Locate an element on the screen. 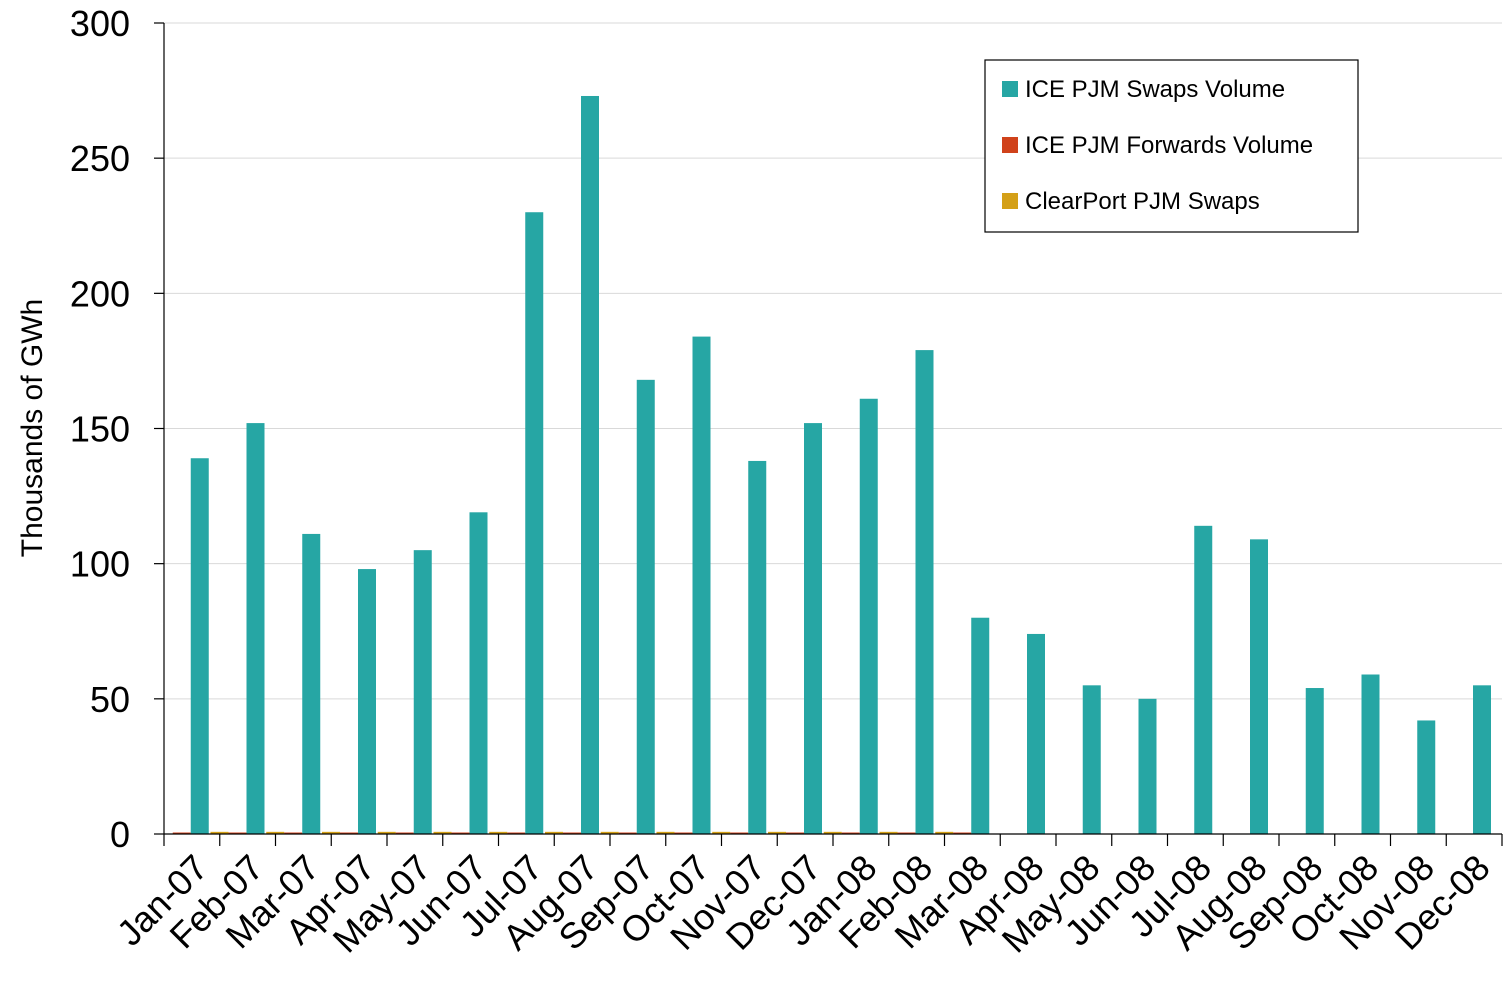 This screenshot has width=1507, height=998. y-tick-label: 300 is located at coordinates (100, 23).